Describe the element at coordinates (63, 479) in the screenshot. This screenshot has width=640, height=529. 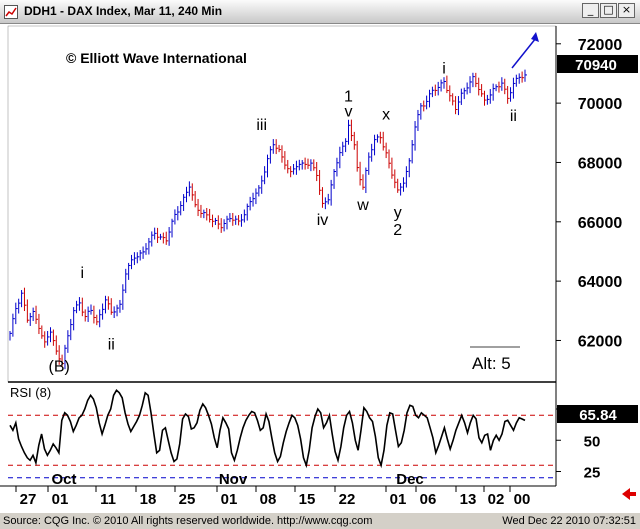
I see `month-label: Oct` at that location.